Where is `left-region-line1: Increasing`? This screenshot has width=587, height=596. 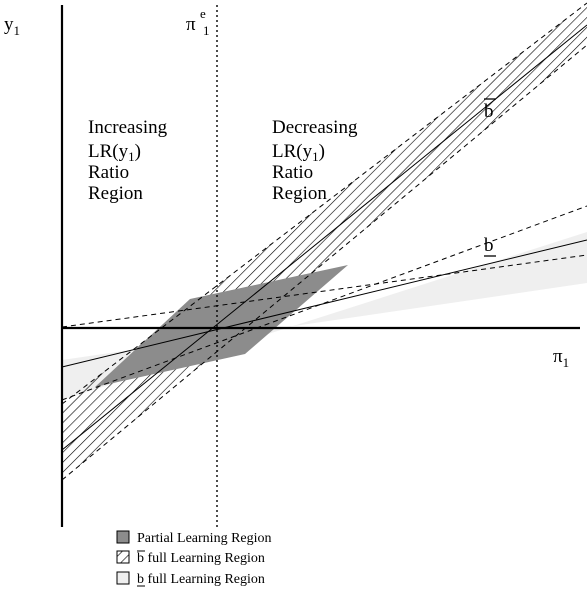
left-region-line1: Increasing is located at coordinates (128, 127).